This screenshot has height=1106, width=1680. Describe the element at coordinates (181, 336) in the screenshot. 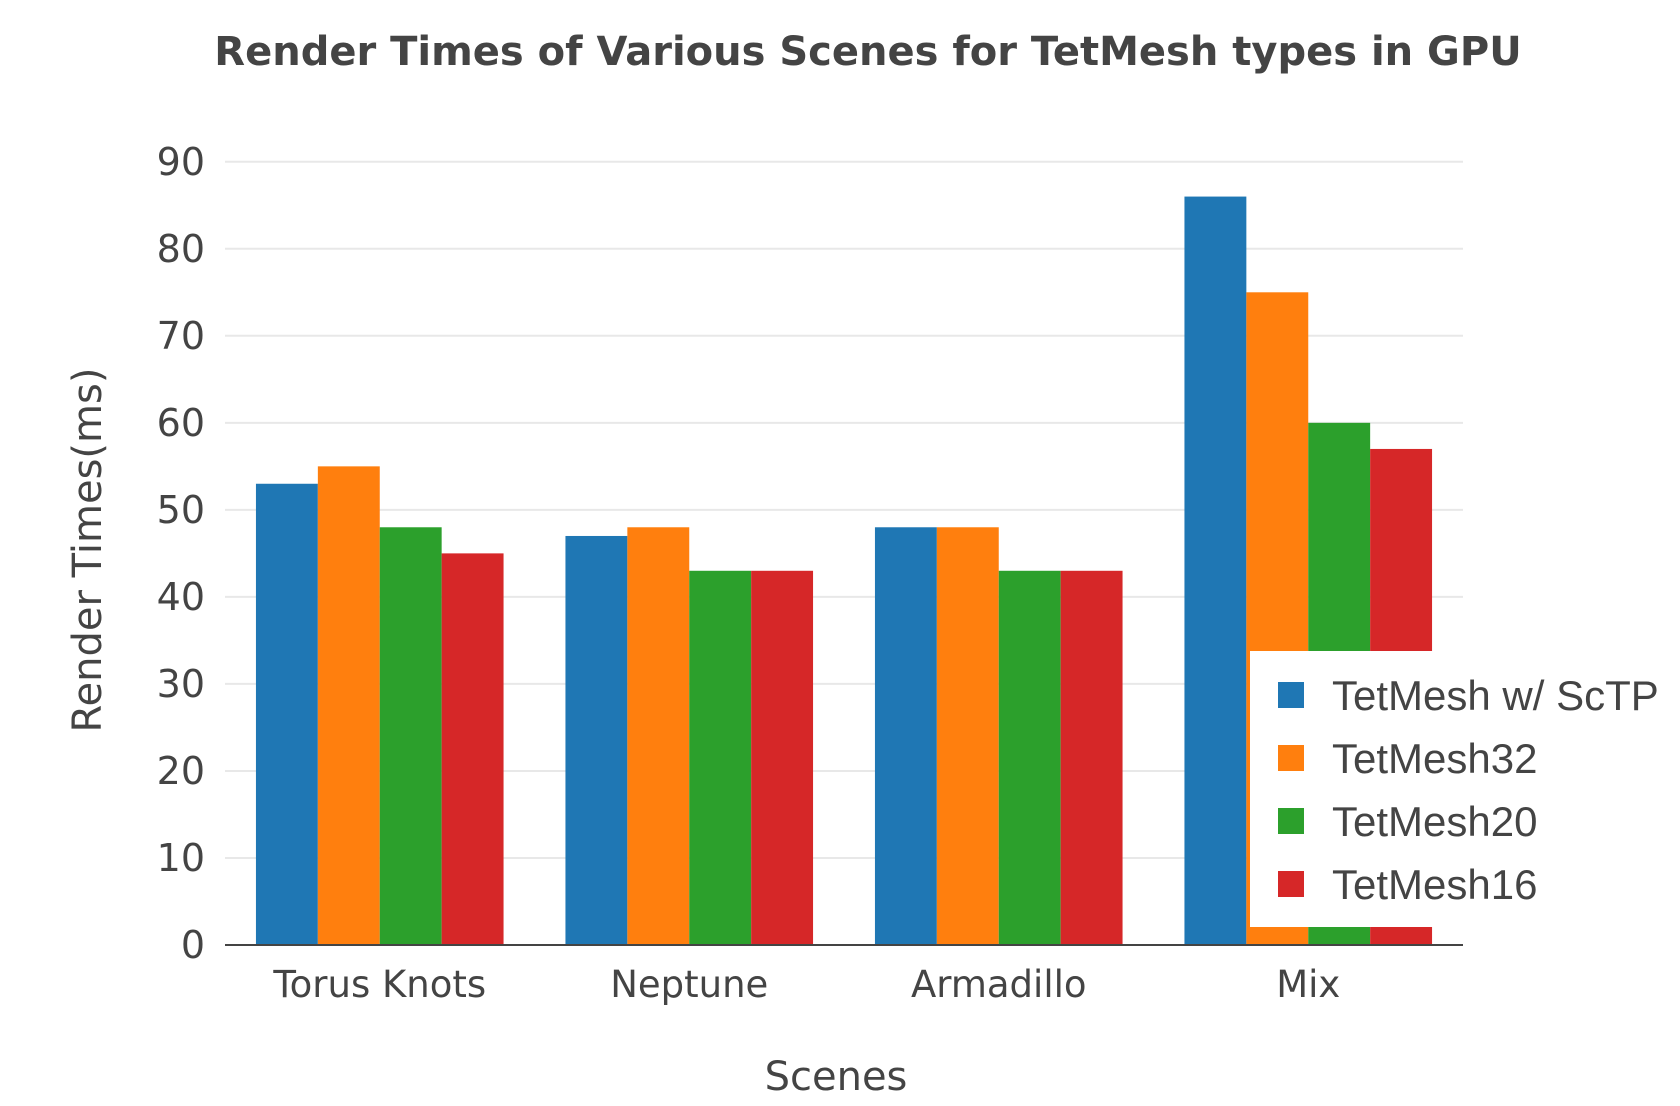

I see `y-tick-label: 70` at that location.